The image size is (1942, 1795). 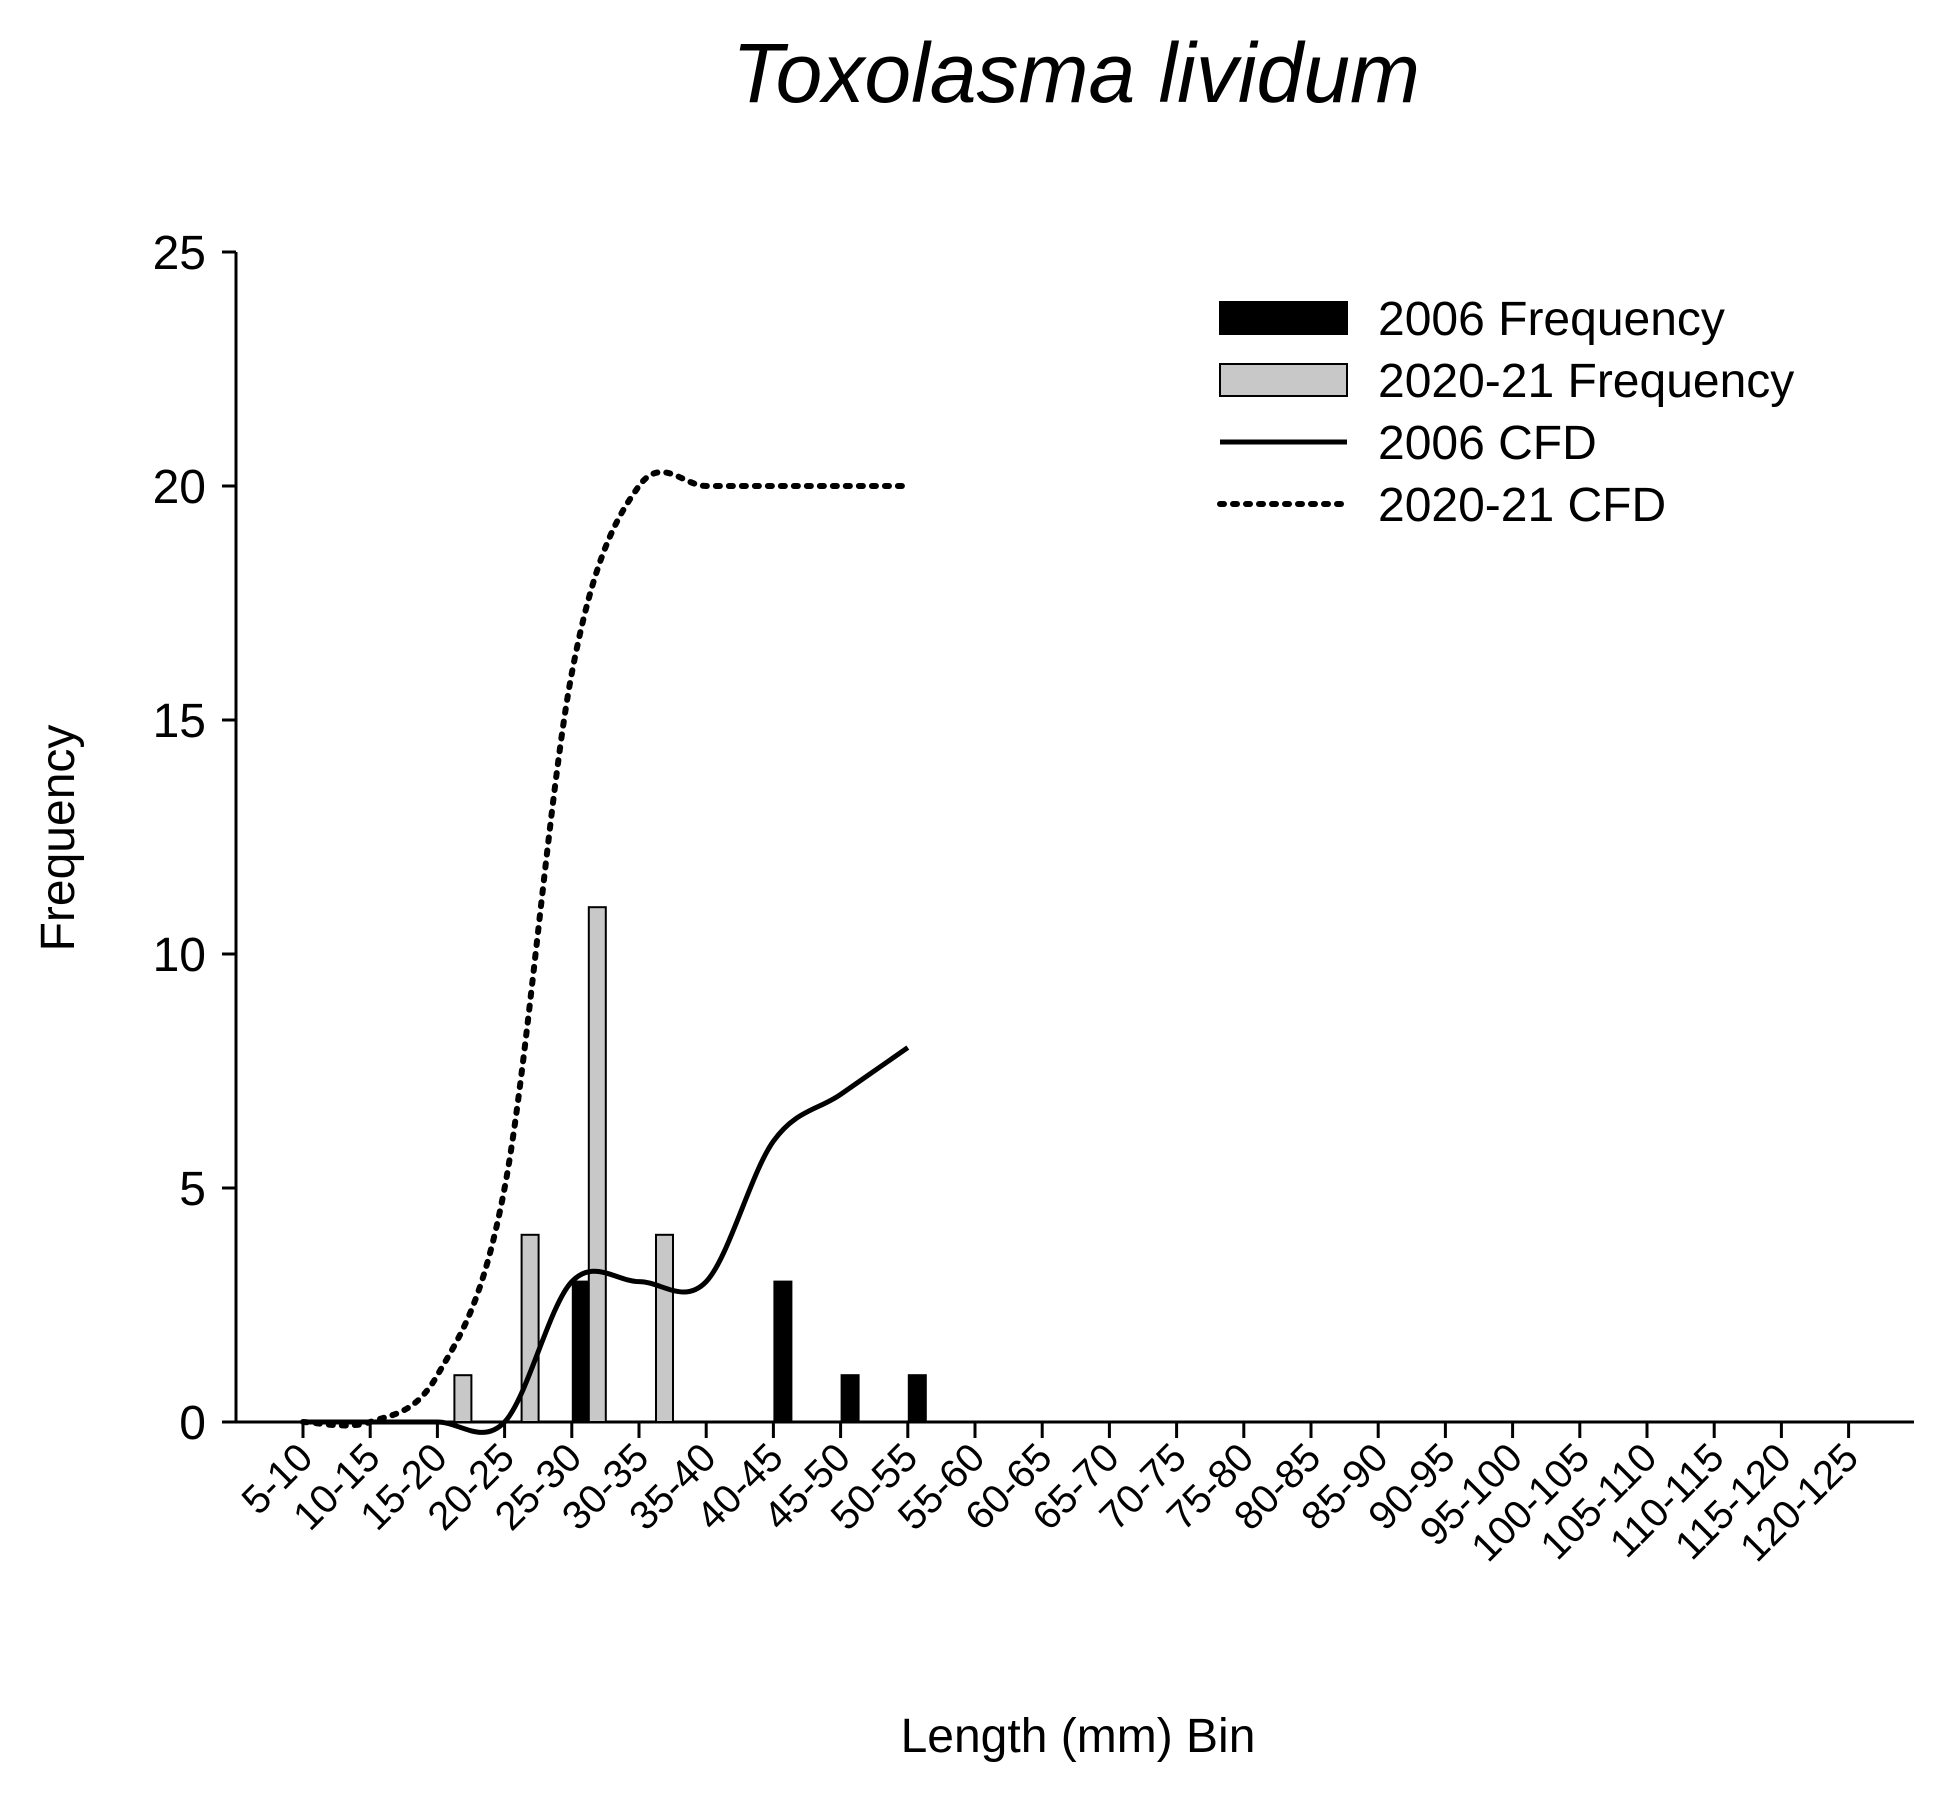 I want to click on x-axis-label: Length (mm) Bin, so click(x=1078, y=1736).